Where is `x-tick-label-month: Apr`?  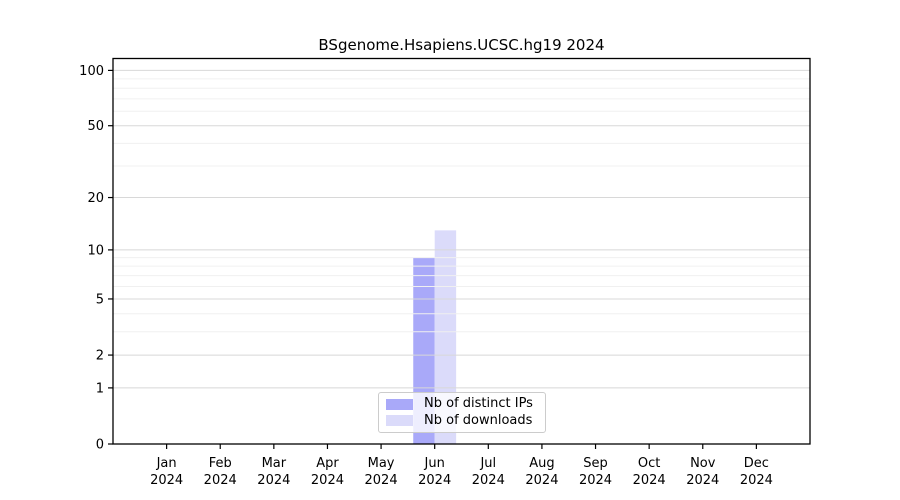 x-tick-label-month: Apr is located at coordinates (327, 463).